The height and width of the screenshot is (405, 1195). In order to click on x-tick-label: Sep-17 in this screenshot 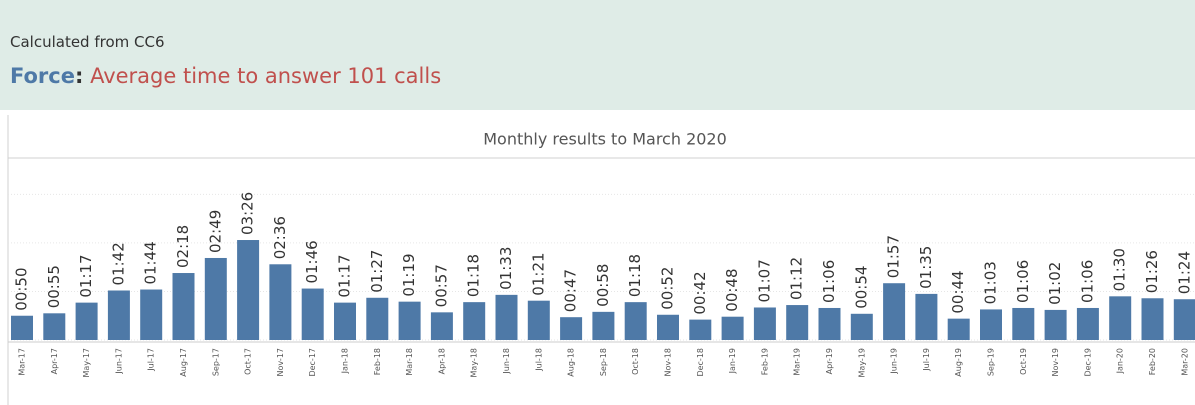, I will do `click(215, 362)`.